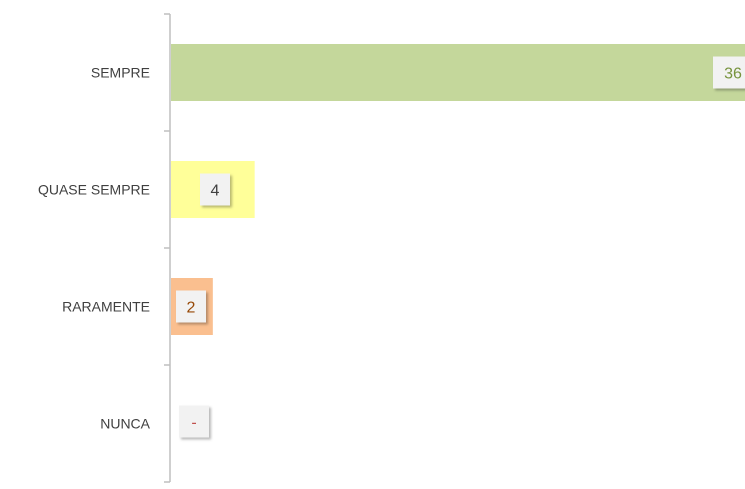 The height and width of the screenshot is (489, 745). I want to click on data-label: -, so click(194, 421).